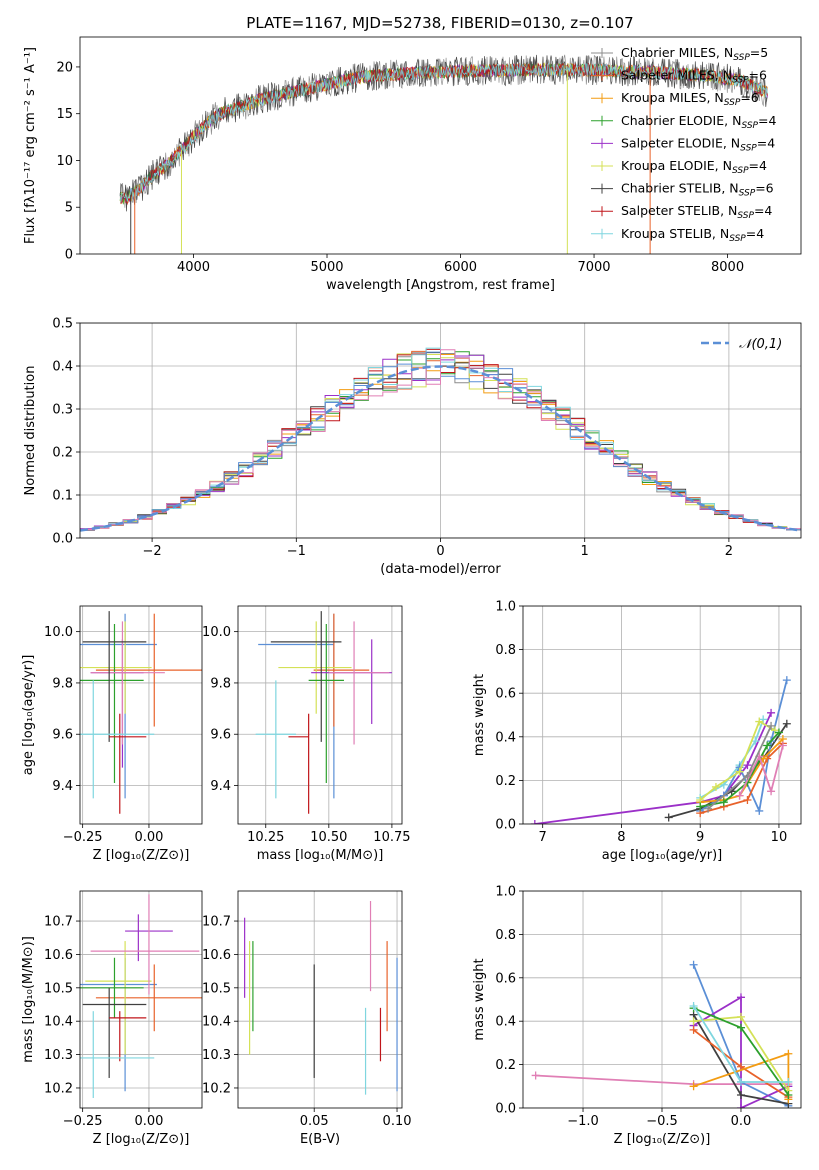 This screenshot has height=1170, width=819. What do you see at coordinates (698, 122) in the screenshot?
I see `legend-label: Chabrier ELODIE, NSSP=4` at bounding box center [698, 122].